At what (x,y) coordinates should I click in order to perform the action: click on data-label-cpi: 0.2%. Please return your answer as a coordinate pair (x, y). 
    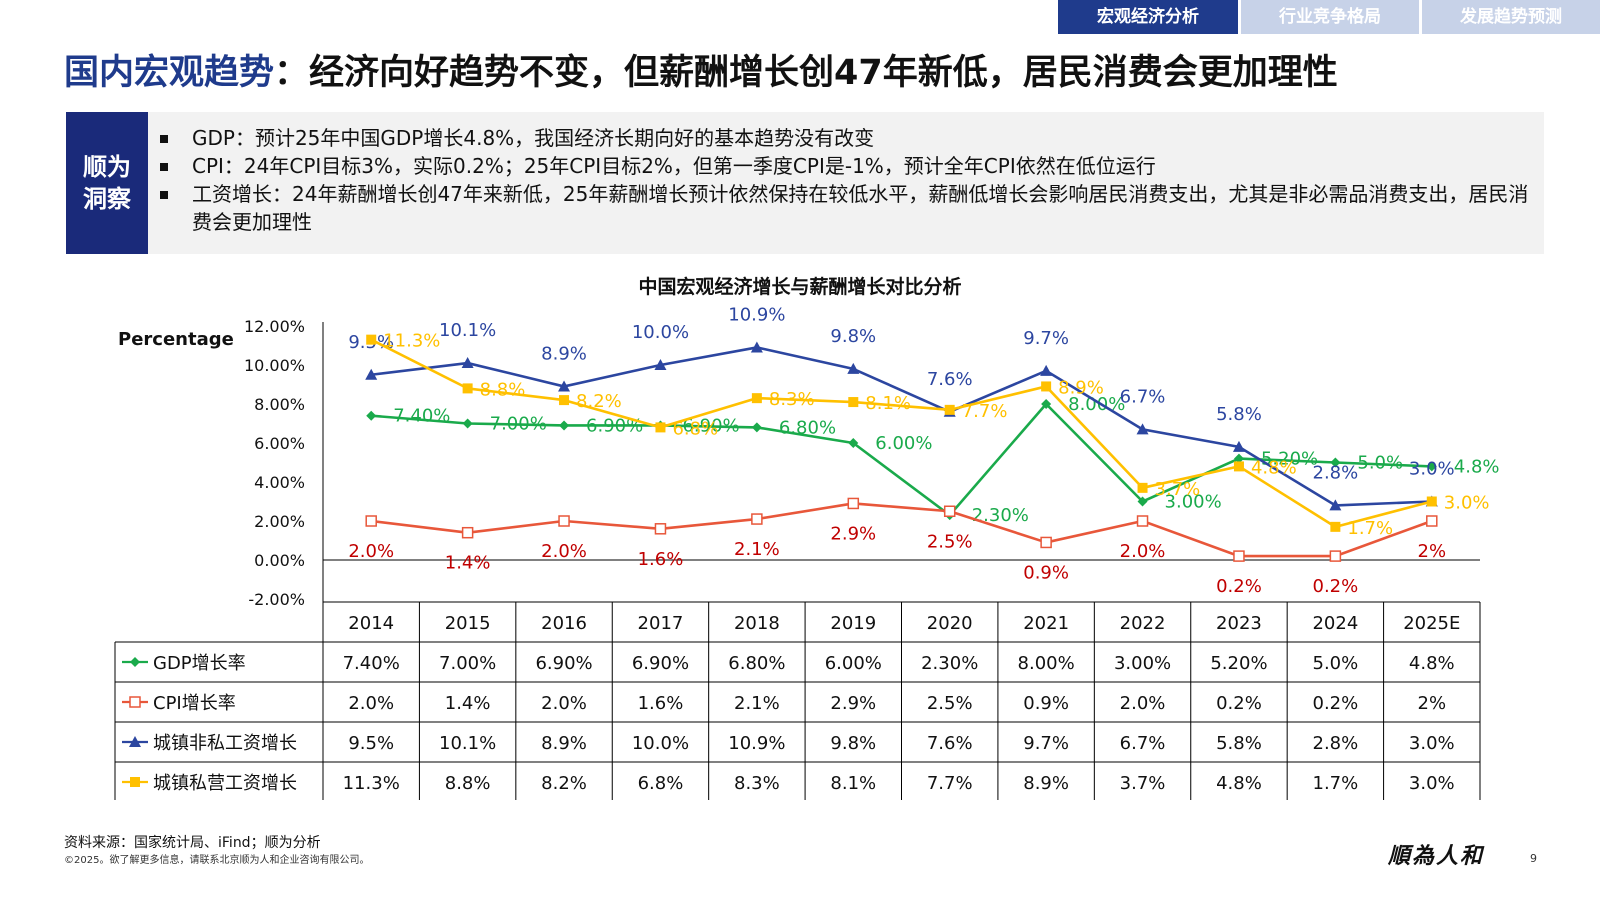
    Looking at the image, I should click on (1239, 586).